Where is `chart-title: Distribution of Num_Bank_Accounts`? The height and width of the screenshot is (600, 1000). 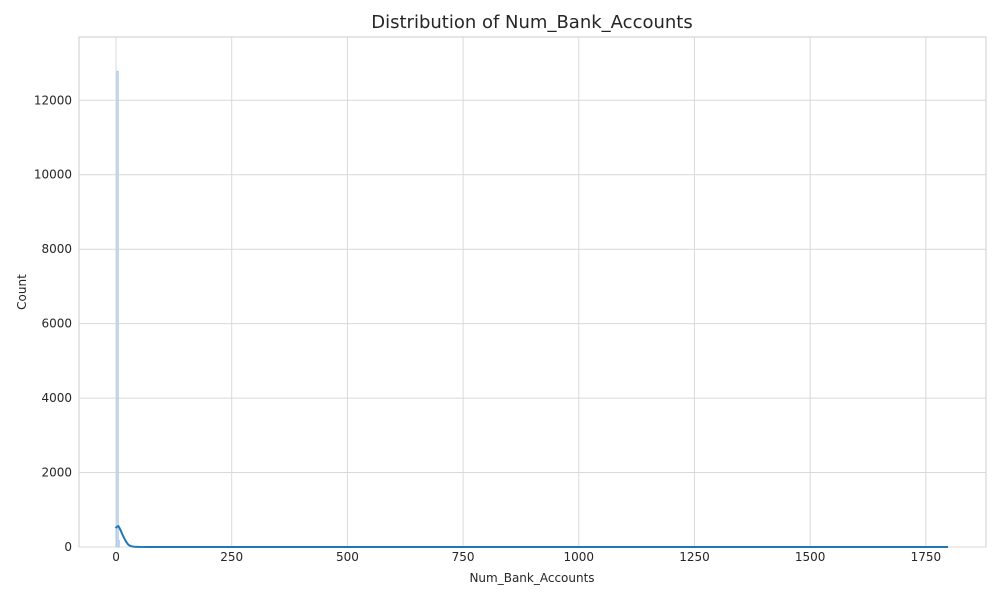 chart-title: Distribution of Num_Bank_Accounts is located at coordinates (531, 22).